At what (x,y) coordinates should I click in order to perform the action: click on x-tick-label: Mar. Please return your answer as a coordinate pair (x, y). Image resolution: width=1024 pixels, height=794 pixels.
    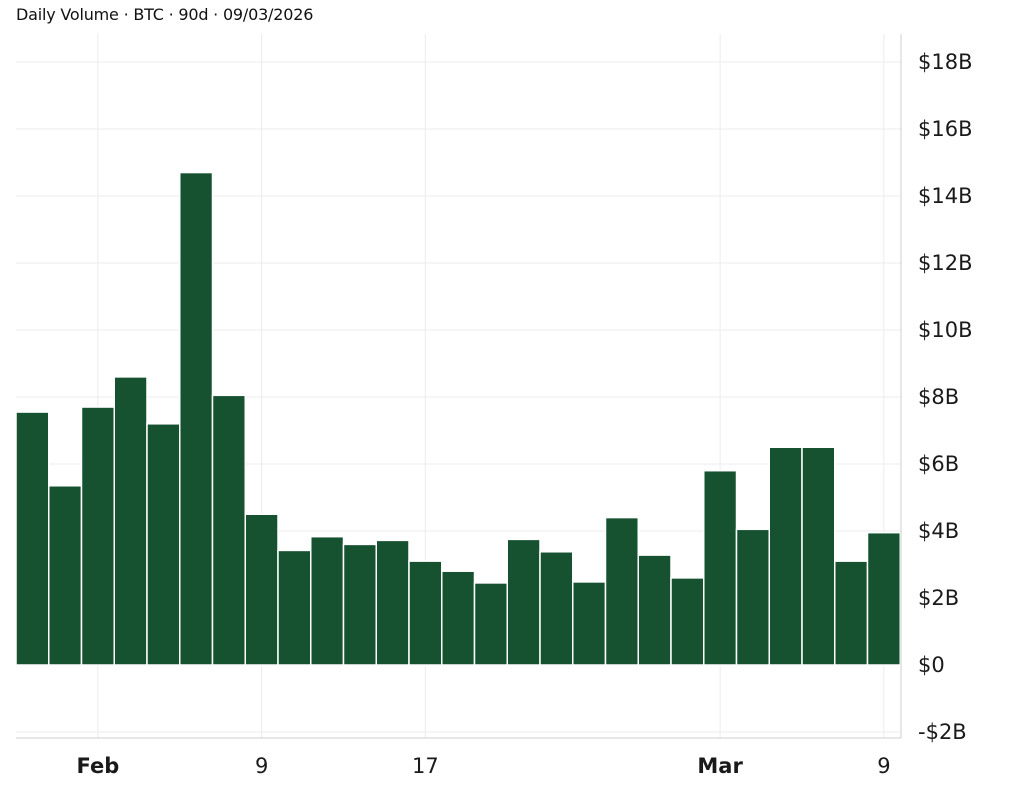
    Looking at the image, I should click on (720, 766).